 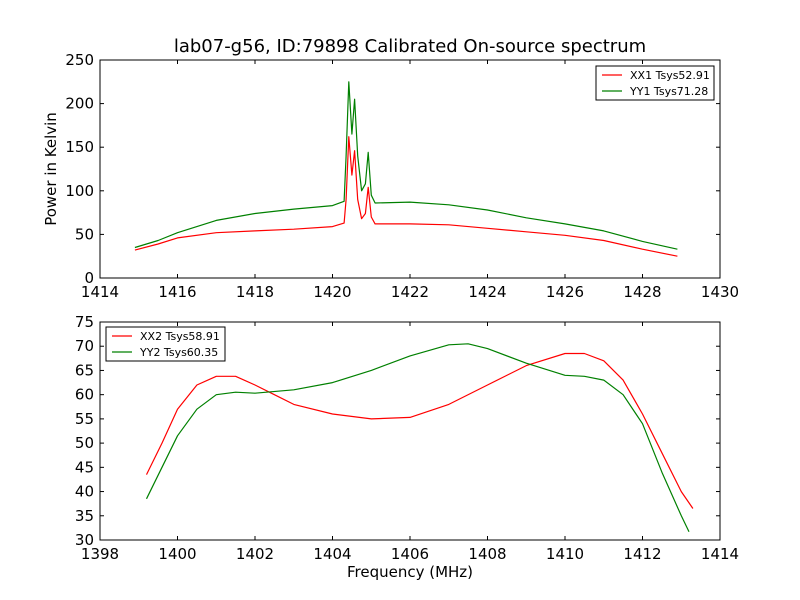 I want to click on x-tick-label: 1408, so click(x=487, y=554).